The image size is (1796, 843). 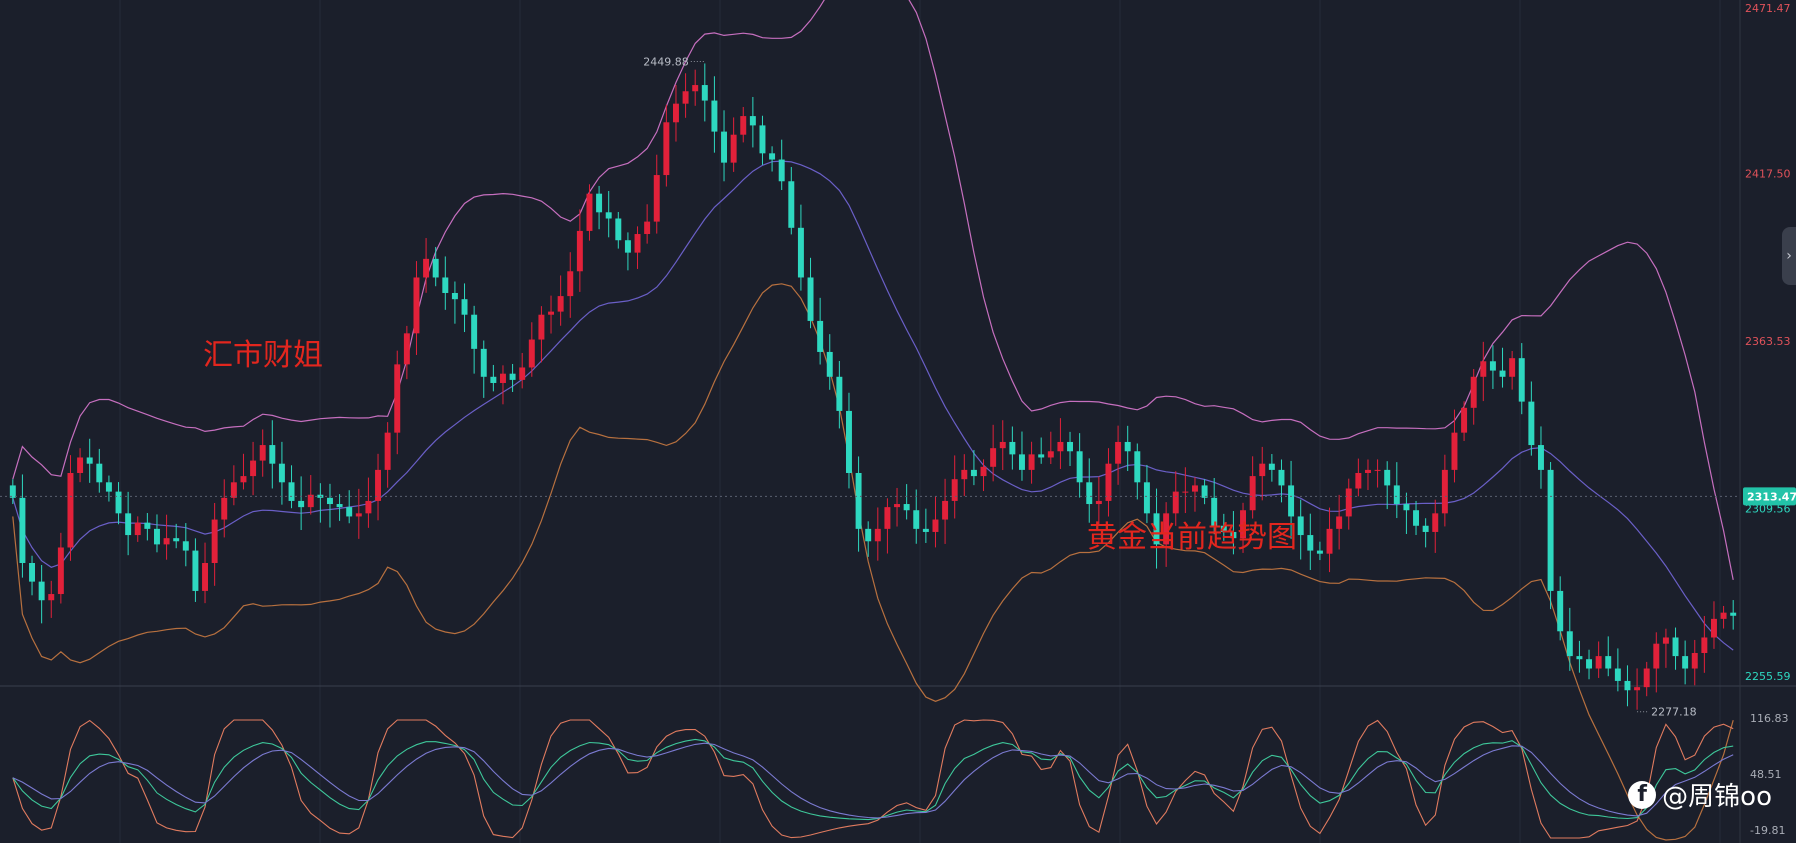 I want to click on brand-label: @周锦oo, so click(x=1717, y=797).